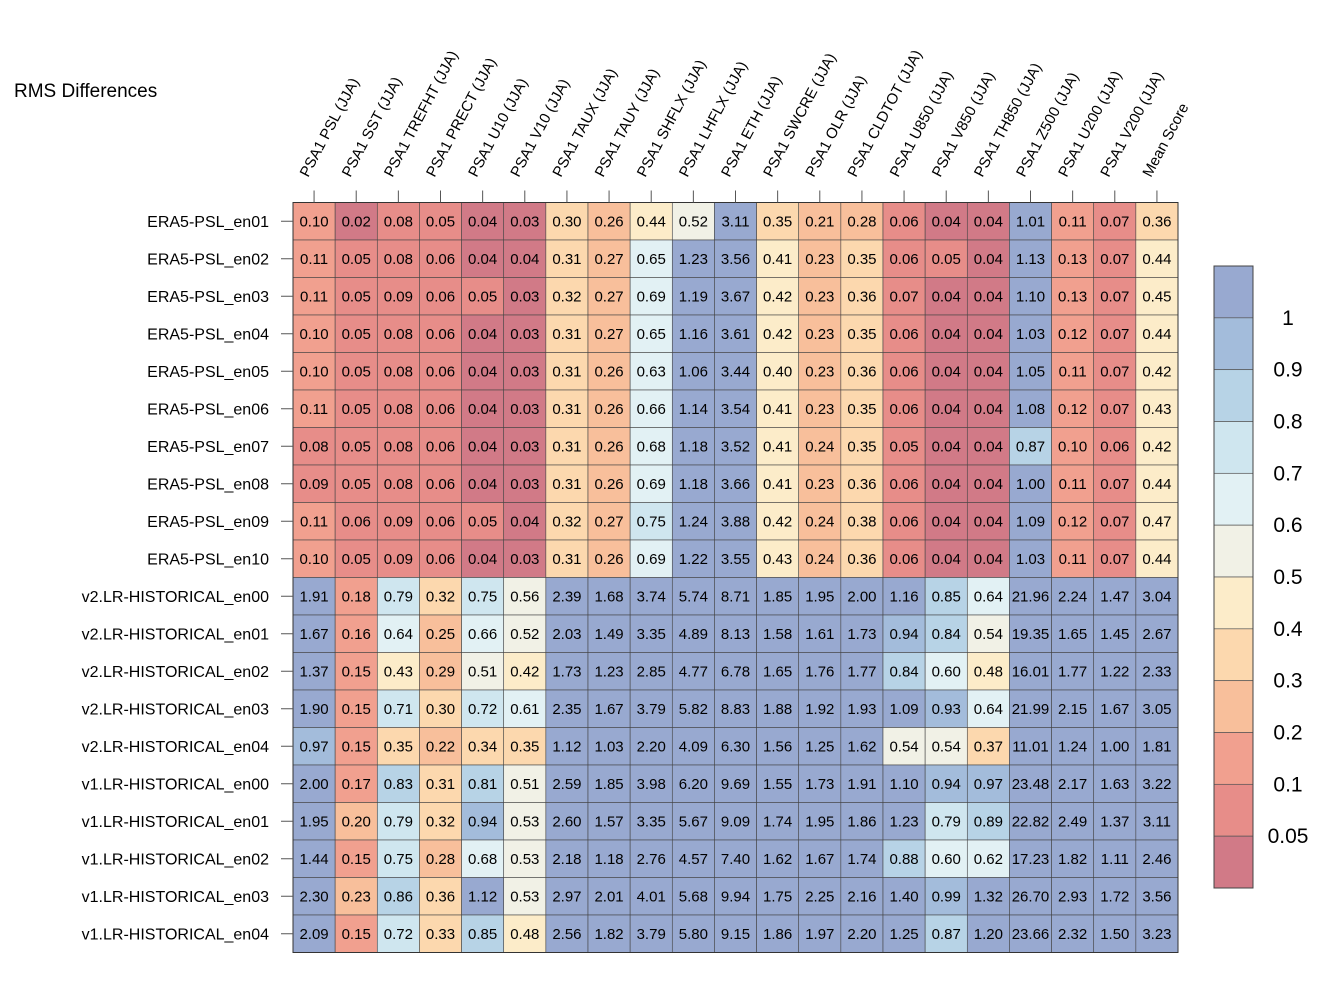  What do you see at coordinates (1072, 784) in the screenshot?
I see `cell-value-label: 2.17` at bounding box center [1072, 784].